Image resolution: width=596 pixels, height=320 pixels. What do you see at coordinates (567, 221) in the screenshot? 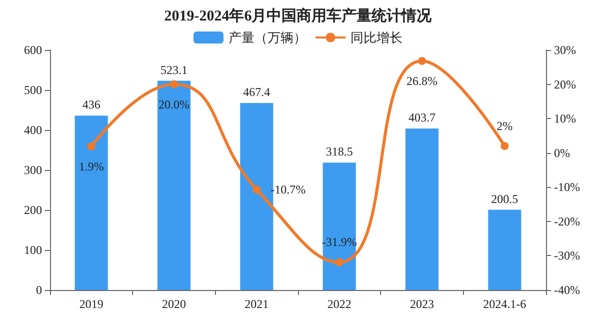
I see `y2-tick-label: -20%` at bounding box center [567, 221].